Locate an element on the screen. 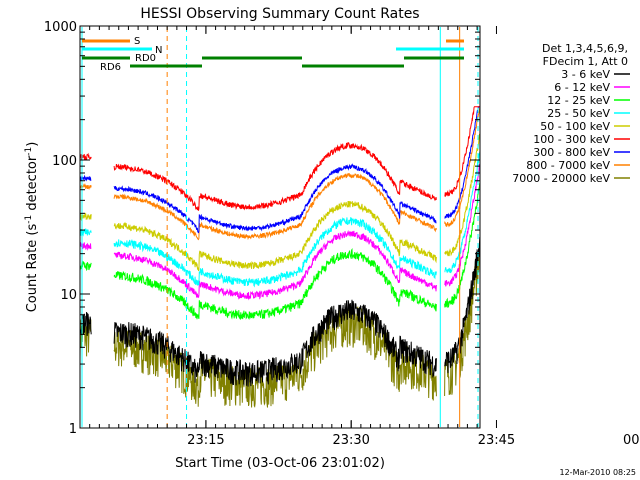 Image resolution: width=640 pixels, height=480 pixels. y-tick-label: 1000 is located at coordinates (60, 27).